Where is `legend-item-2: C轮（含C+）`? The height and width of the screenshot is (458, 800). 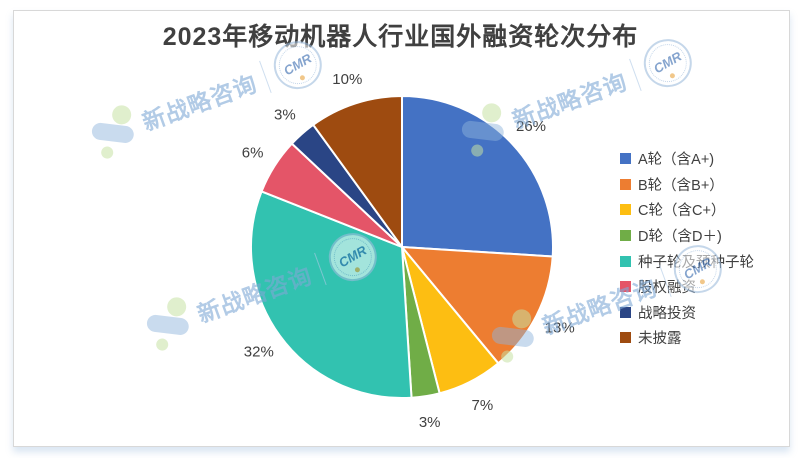 legend-item-2: C轮（含C+） is located at coordinates (687, 210).